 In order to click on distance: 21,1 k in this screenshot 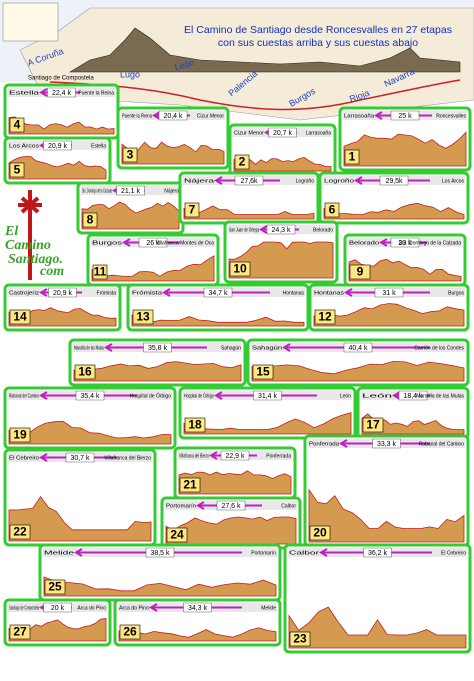, I will do `click(131, 191)`.